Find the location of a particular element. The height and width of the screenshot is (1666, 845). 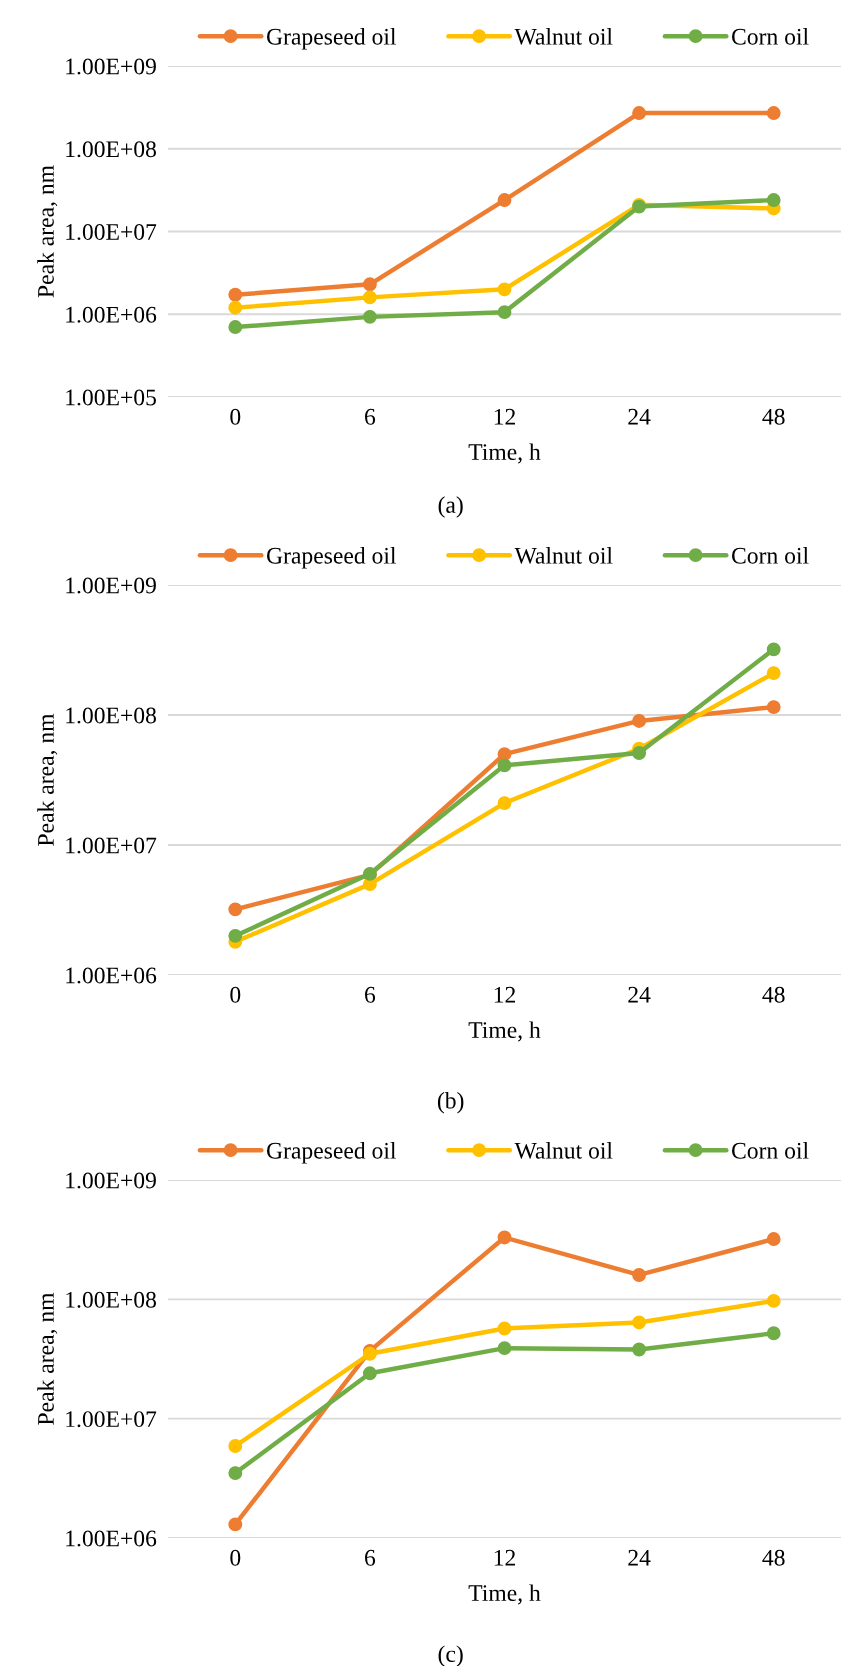

text: (c) is located at coordinates (450, 1655).